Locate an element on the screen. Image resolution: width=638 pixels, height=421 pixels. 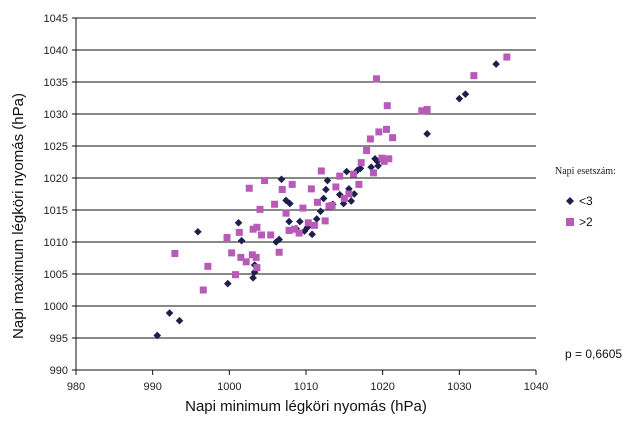
y-tick-label-4: 1010 is located at coordinates (56, 243).